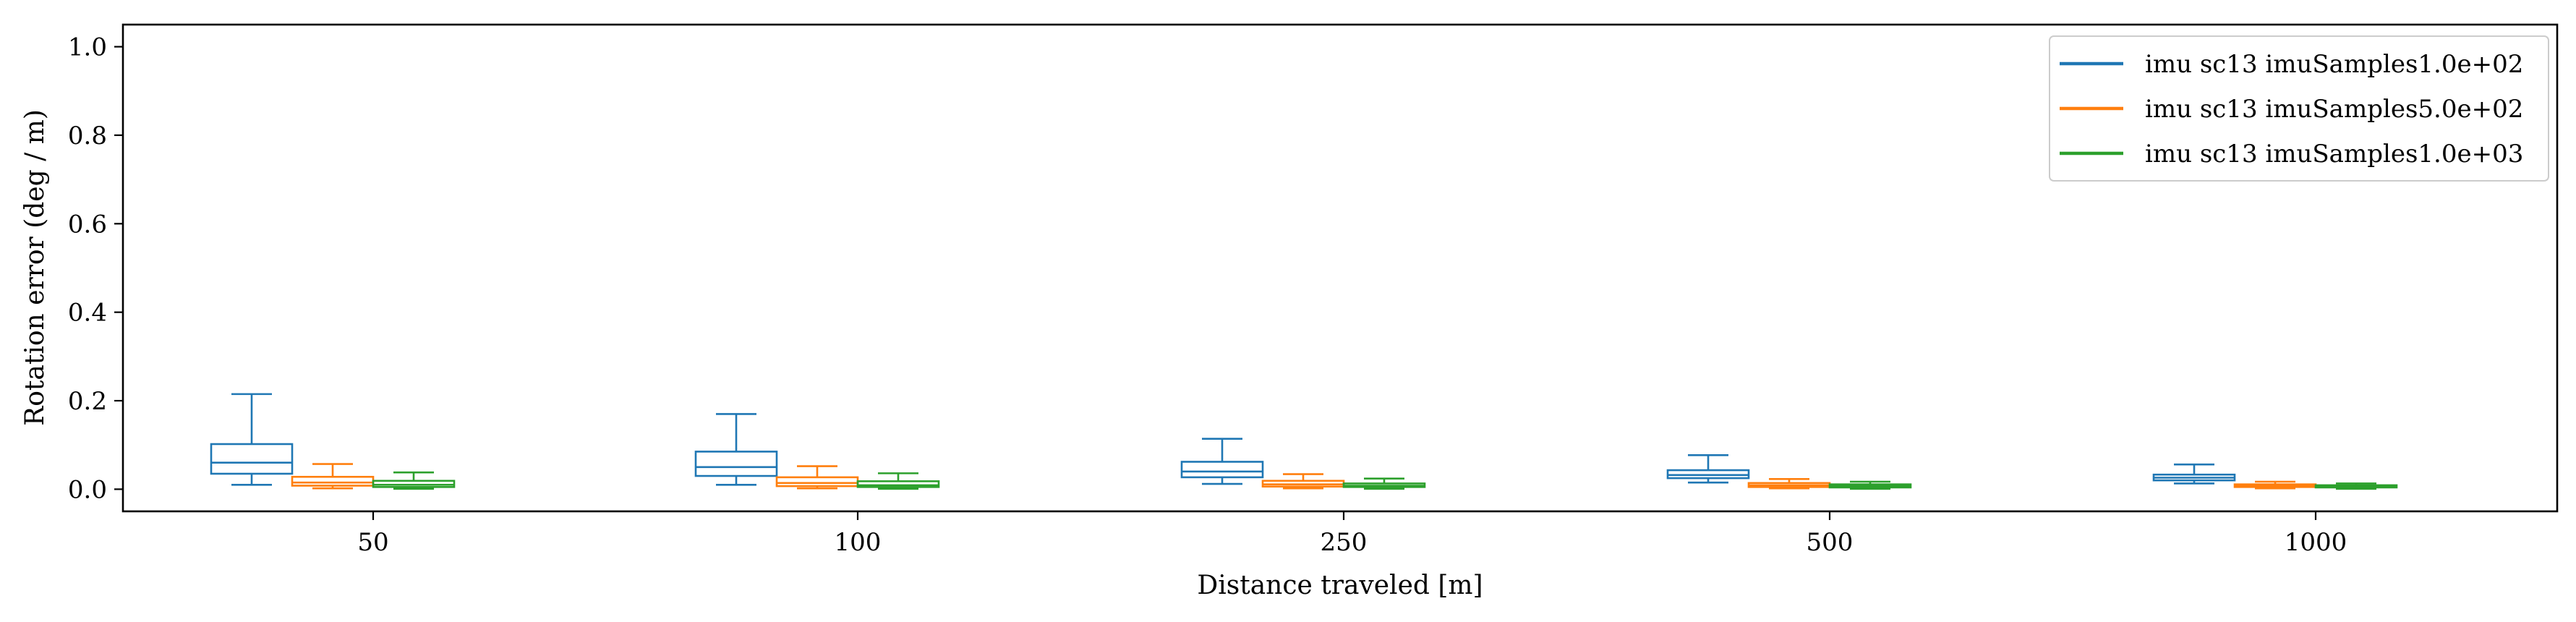 This screenshot has width=2576, height=622. I want to click on y-tick-label: 1.0, so click(87, 47).